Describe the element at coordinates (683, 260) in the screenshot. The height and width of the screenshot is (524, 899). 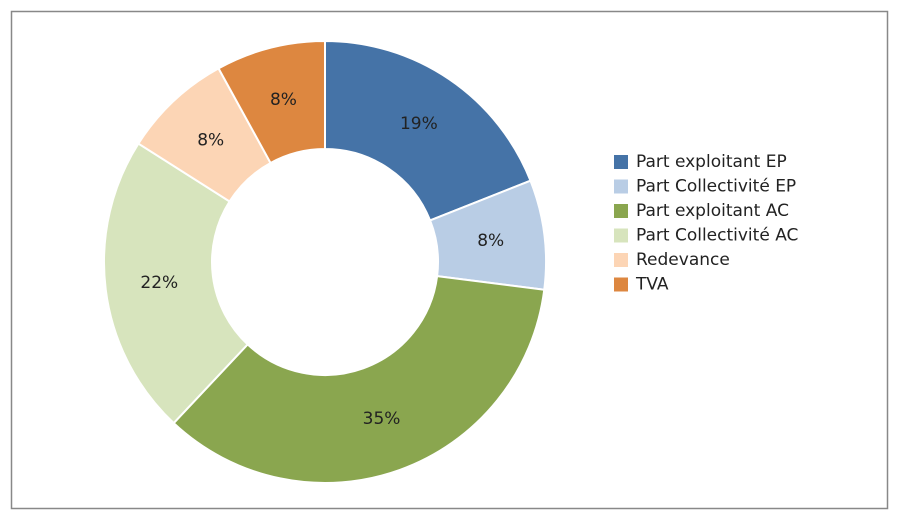
I see `legend-label: Redevance` at that location.